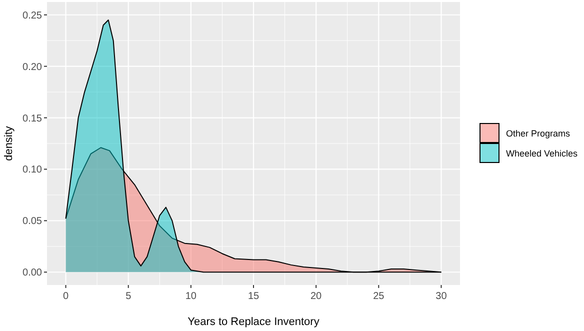 The width and height of the screenshot is (584, 331). Describe the element at coordinates (32, 16) in the screenshot. I see `y-tick-label: 0.25` at that location.